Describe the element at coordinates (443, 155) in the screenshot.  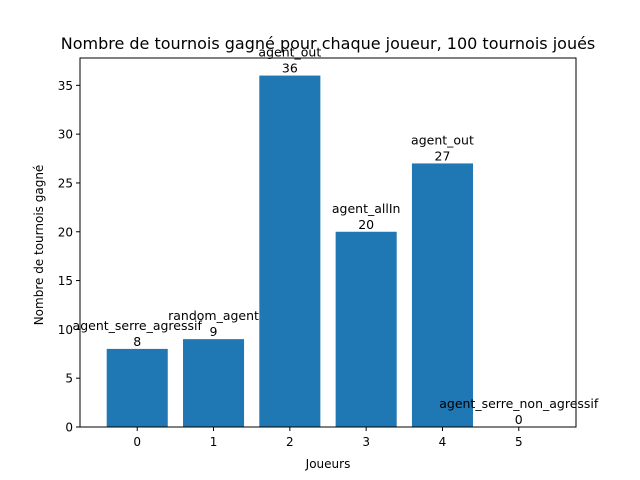
I see `bar-value-label-4: 27` at that location.